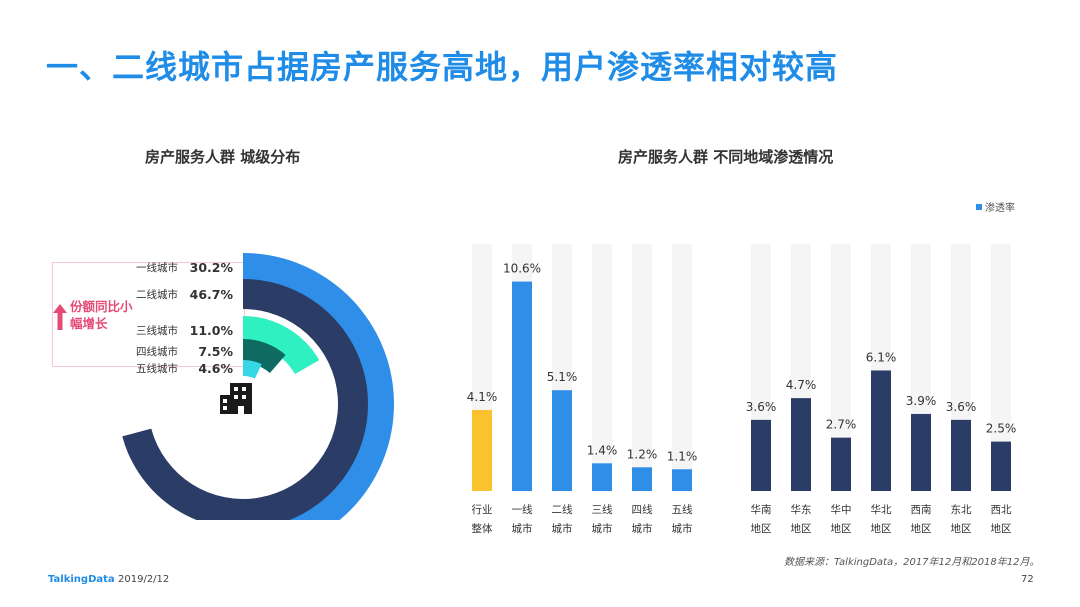 The width and height of the screenshot is (1080, 607). I want to click on bar-value-label: 2.5%, so click(1001, 429).